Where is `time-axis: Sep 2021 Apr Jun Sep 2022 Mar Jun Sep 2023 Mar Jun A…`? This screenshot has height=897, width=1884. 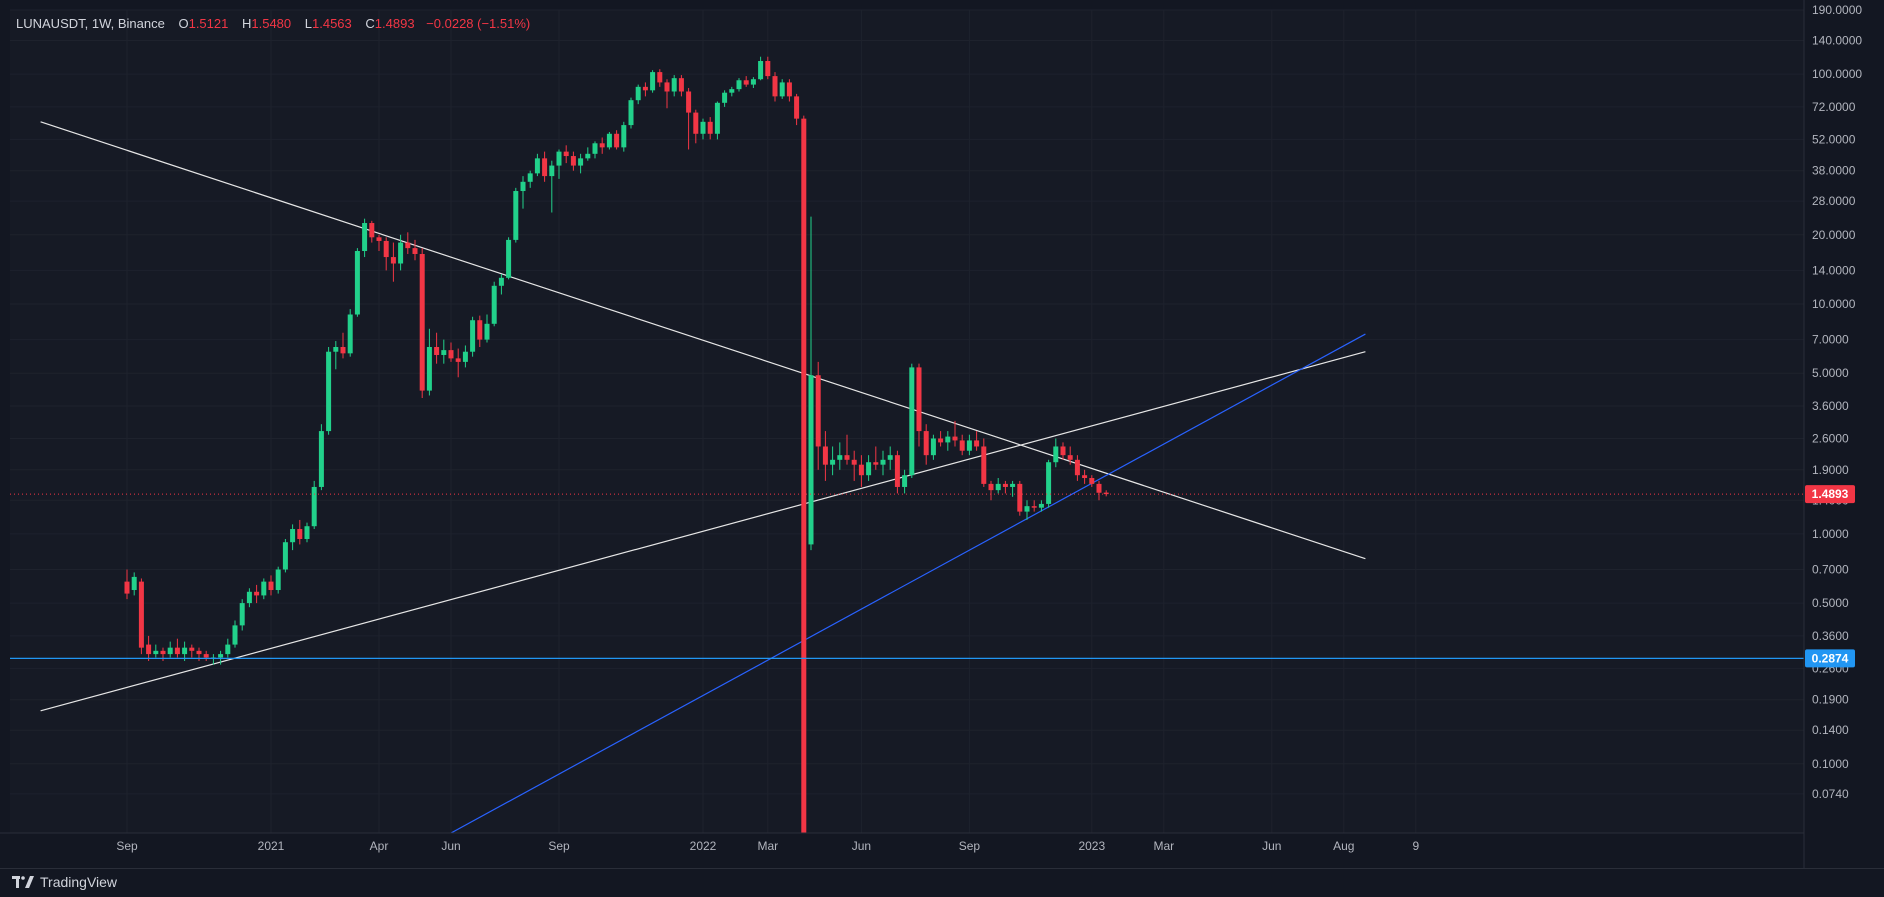
time-axis: Sep 2021 Apr Jun Sep 2022 Mar Jun Sep 2023 Mar Jun A… is located at coordinates (767, 846).